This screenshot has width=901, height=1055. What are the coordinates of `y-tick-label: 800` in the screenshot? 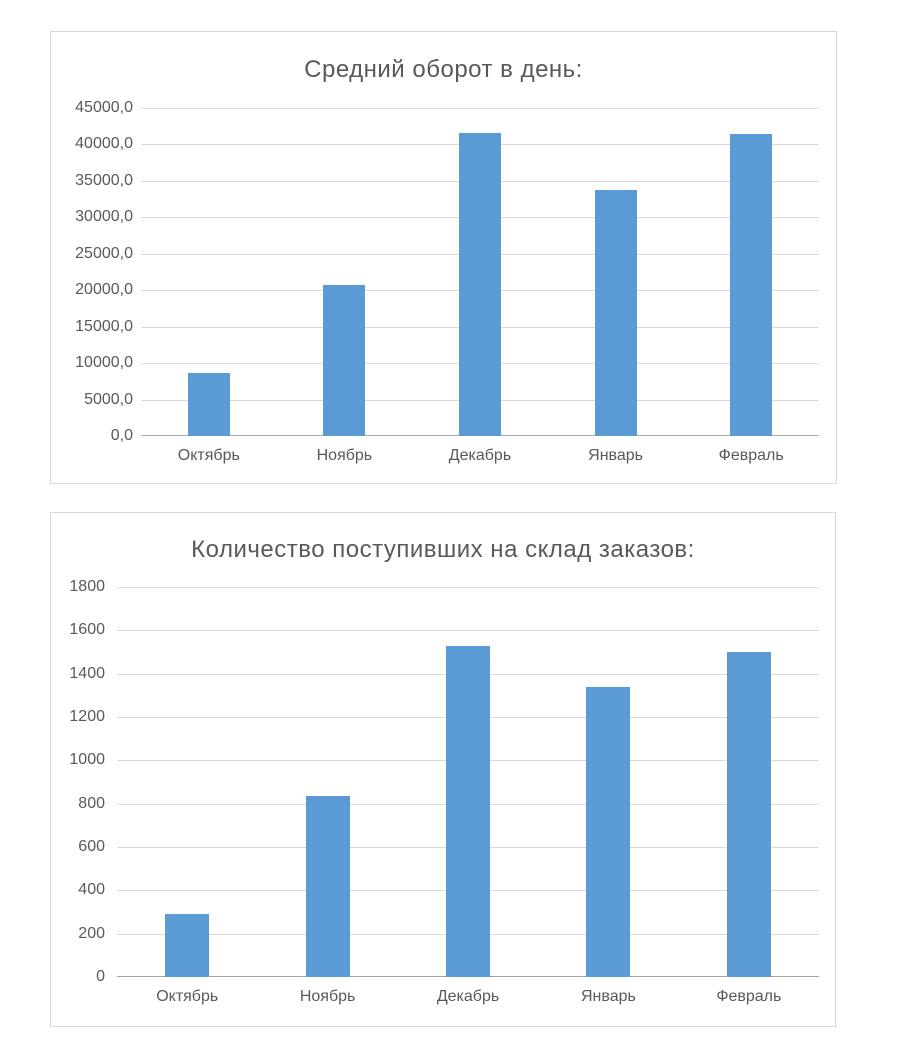 It's located at (91, 803).